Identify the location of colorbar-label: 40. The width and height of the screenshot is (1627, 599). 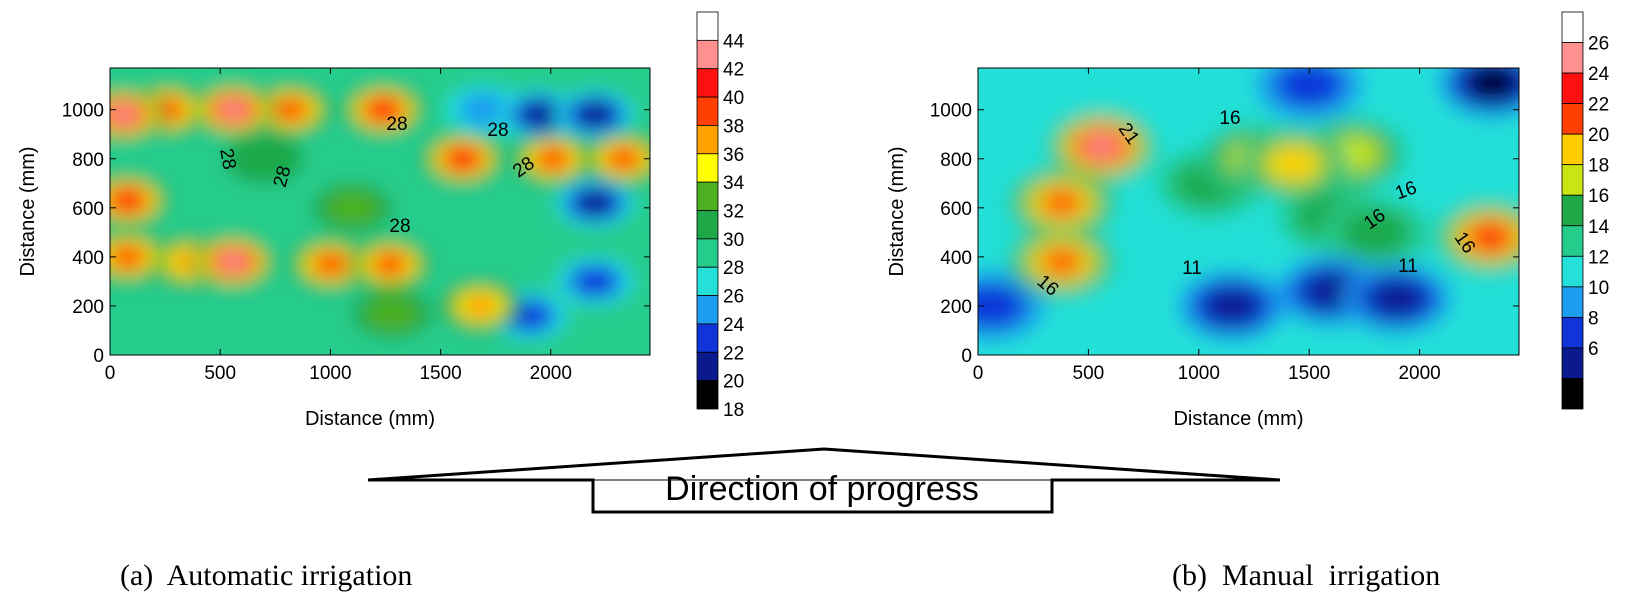
(733, 98).